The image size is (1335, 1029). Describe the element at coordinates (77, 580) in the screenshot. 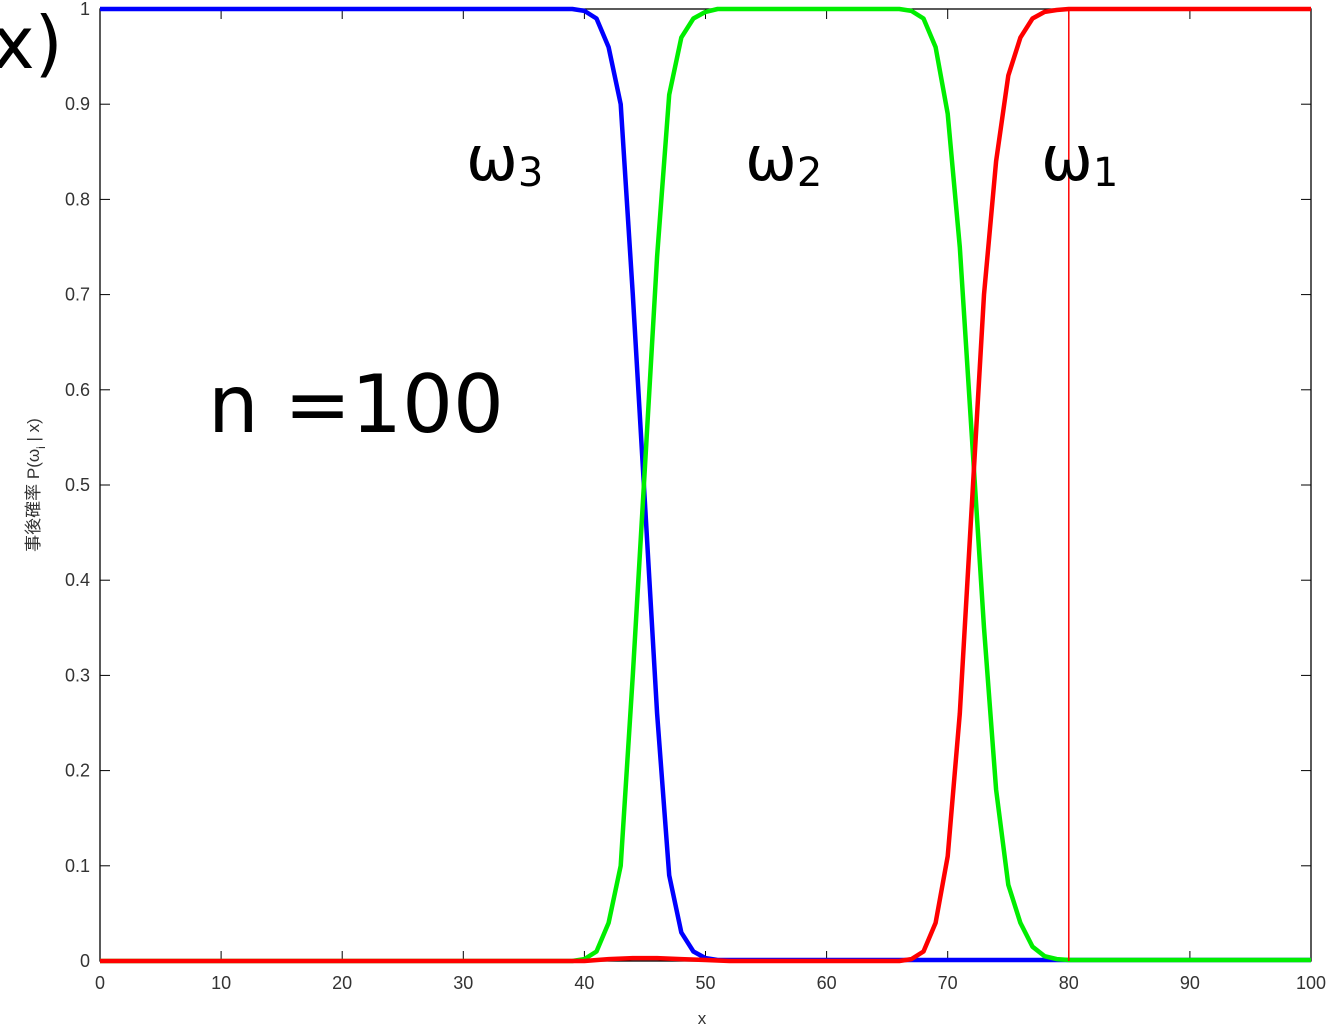

I see `y-tick-label: 0.4` at that location.